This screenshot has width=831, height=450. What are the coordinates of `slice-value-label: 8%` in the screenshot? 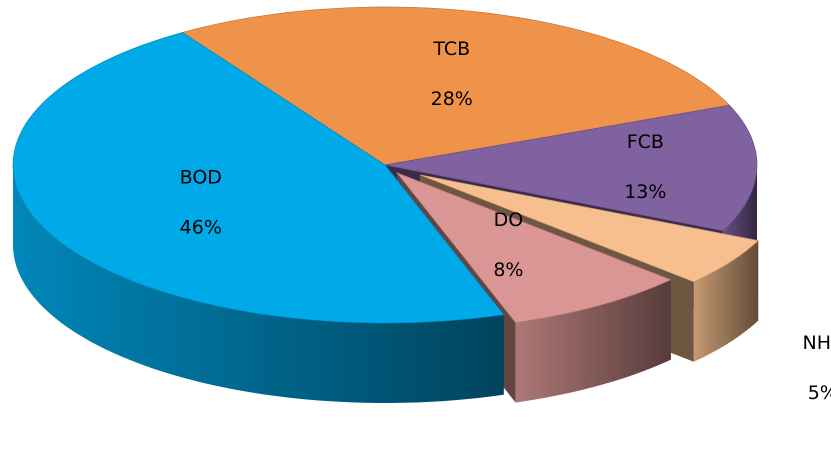 It's located at (508, 270).